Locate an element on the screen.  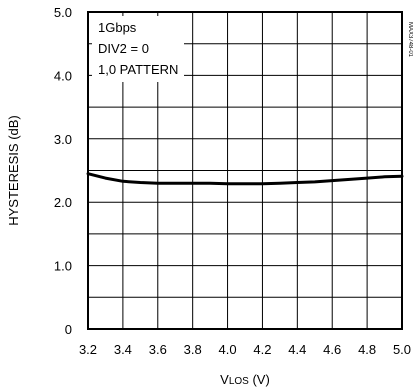
y-tick-label: 5.0 is located at coordinates (63, 12).